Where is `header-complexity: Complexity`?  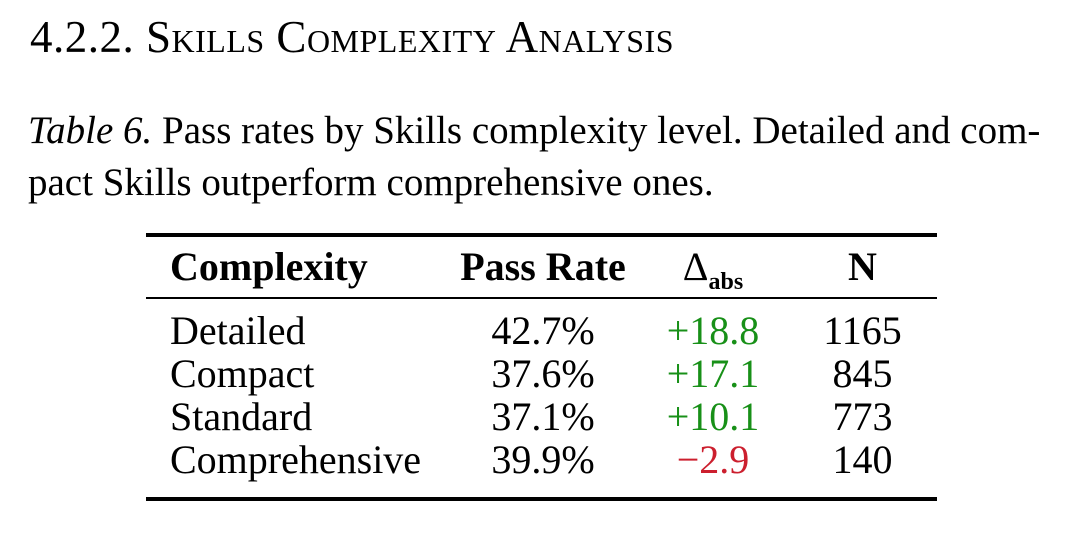
header-complexity: Complexity is located at coordinates (297, 267).